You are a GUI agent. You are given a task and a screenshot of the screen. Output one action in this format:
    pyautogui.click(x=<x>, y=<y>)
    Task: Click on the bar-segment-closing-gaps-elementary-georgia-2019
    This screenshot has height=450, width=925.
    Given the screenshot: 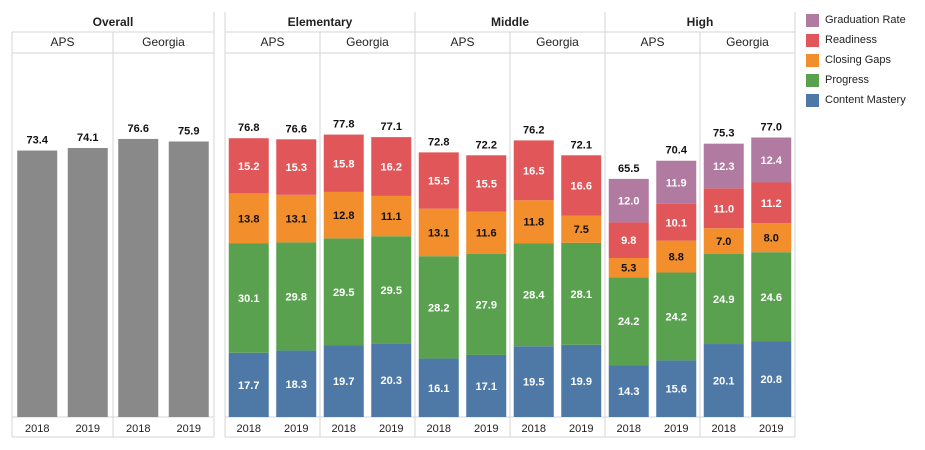 What is the action you would take?
    pyautogui.click(x=391, y=216)
    